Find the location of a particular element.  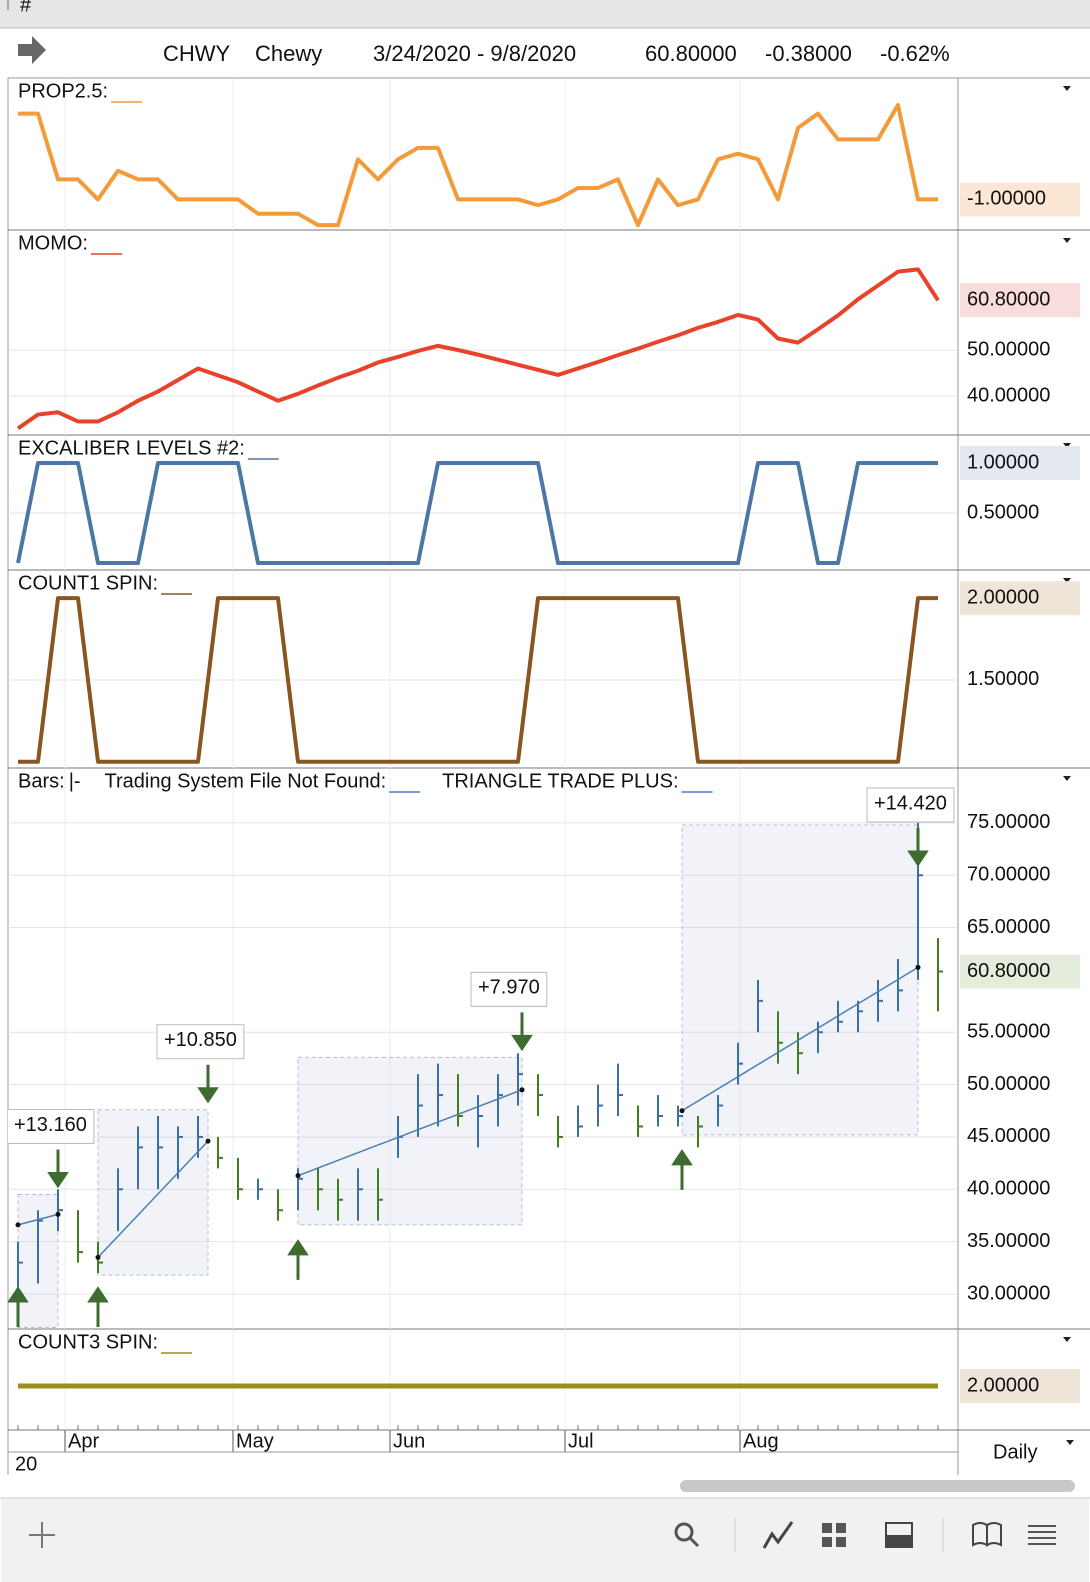

x-tick-label: Aug is located at coordinates (761, 1441).